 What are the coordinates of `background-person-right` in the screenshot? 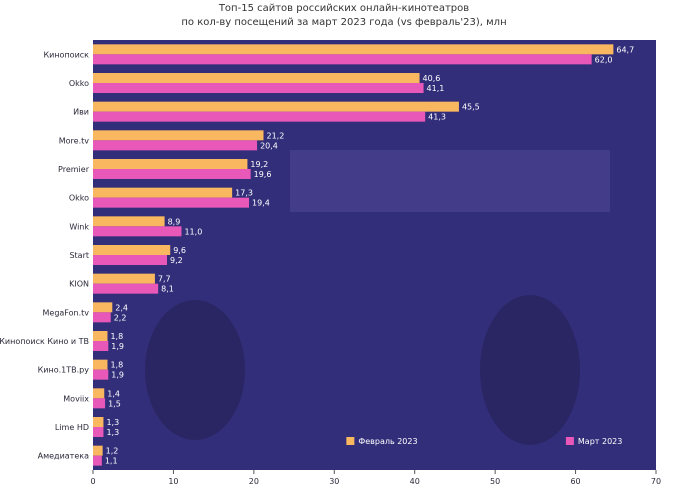 It's located at (530, 370).